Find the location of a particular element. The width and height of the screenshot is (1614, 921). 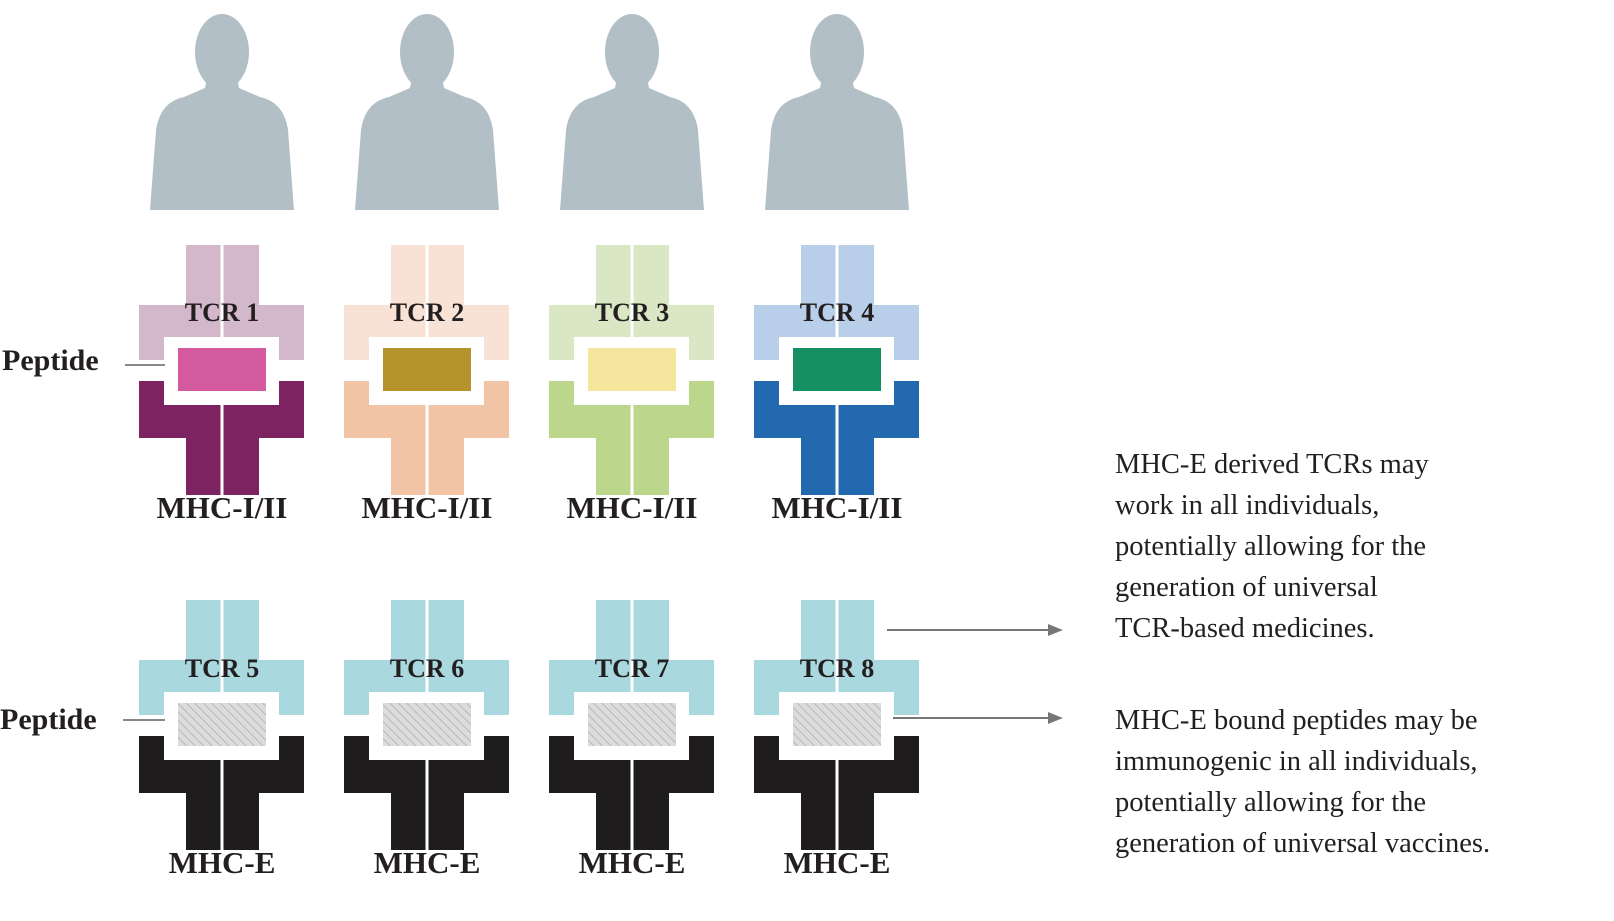

peptide-label-bottom: Peptide is located at coordinates (48, 719).